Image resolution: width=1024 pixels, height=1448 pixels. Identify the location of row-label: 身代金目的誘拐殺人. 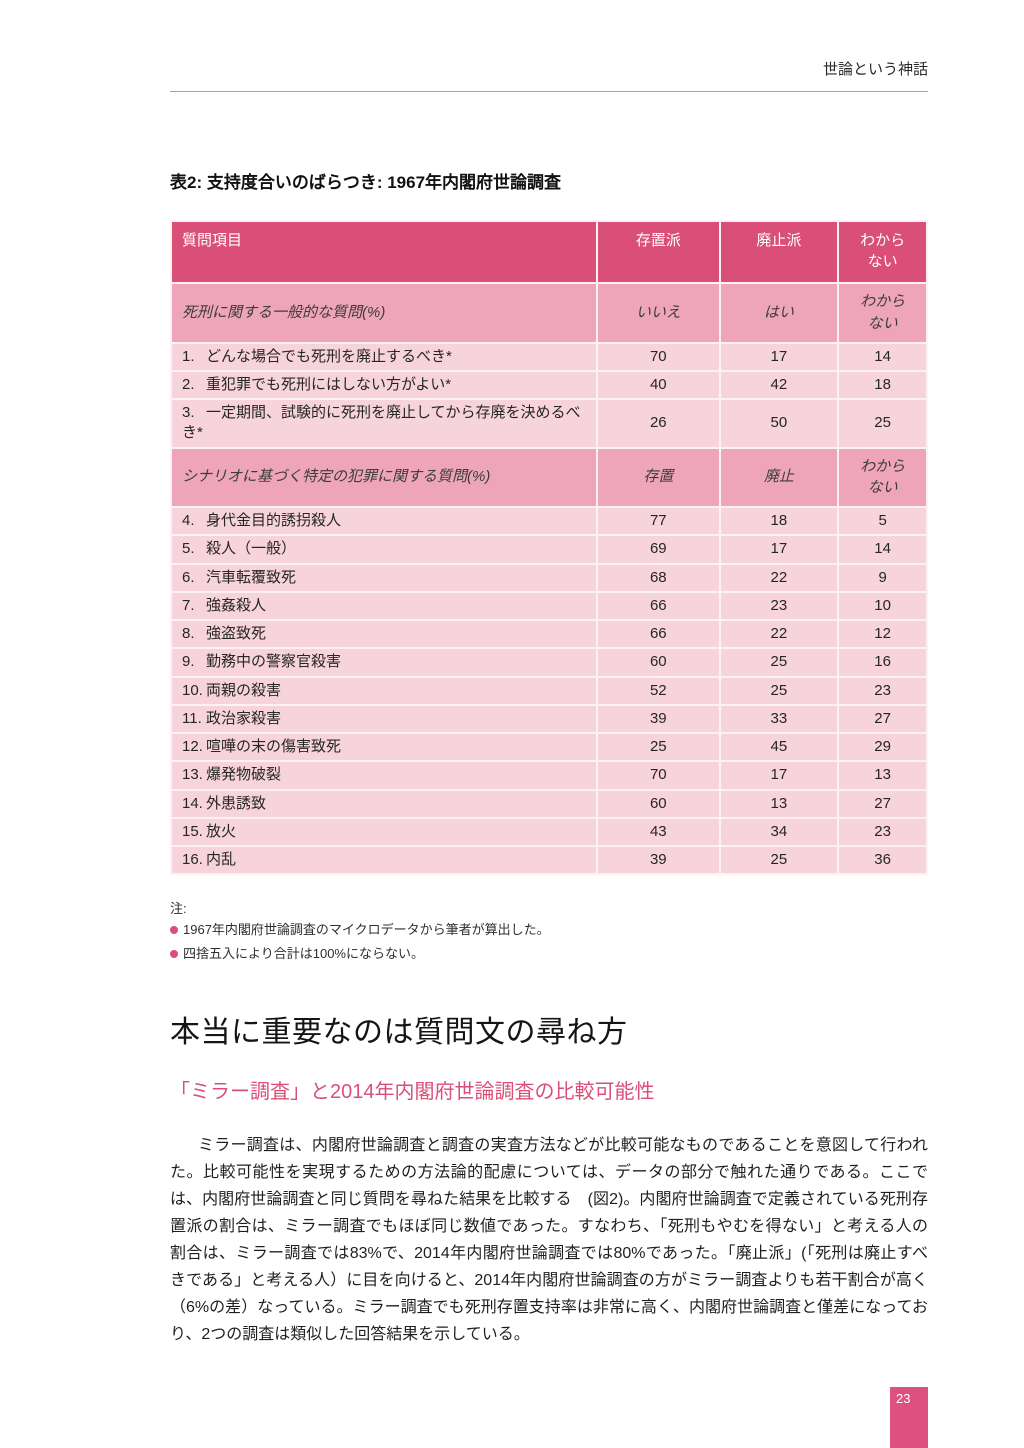
(274, 520).